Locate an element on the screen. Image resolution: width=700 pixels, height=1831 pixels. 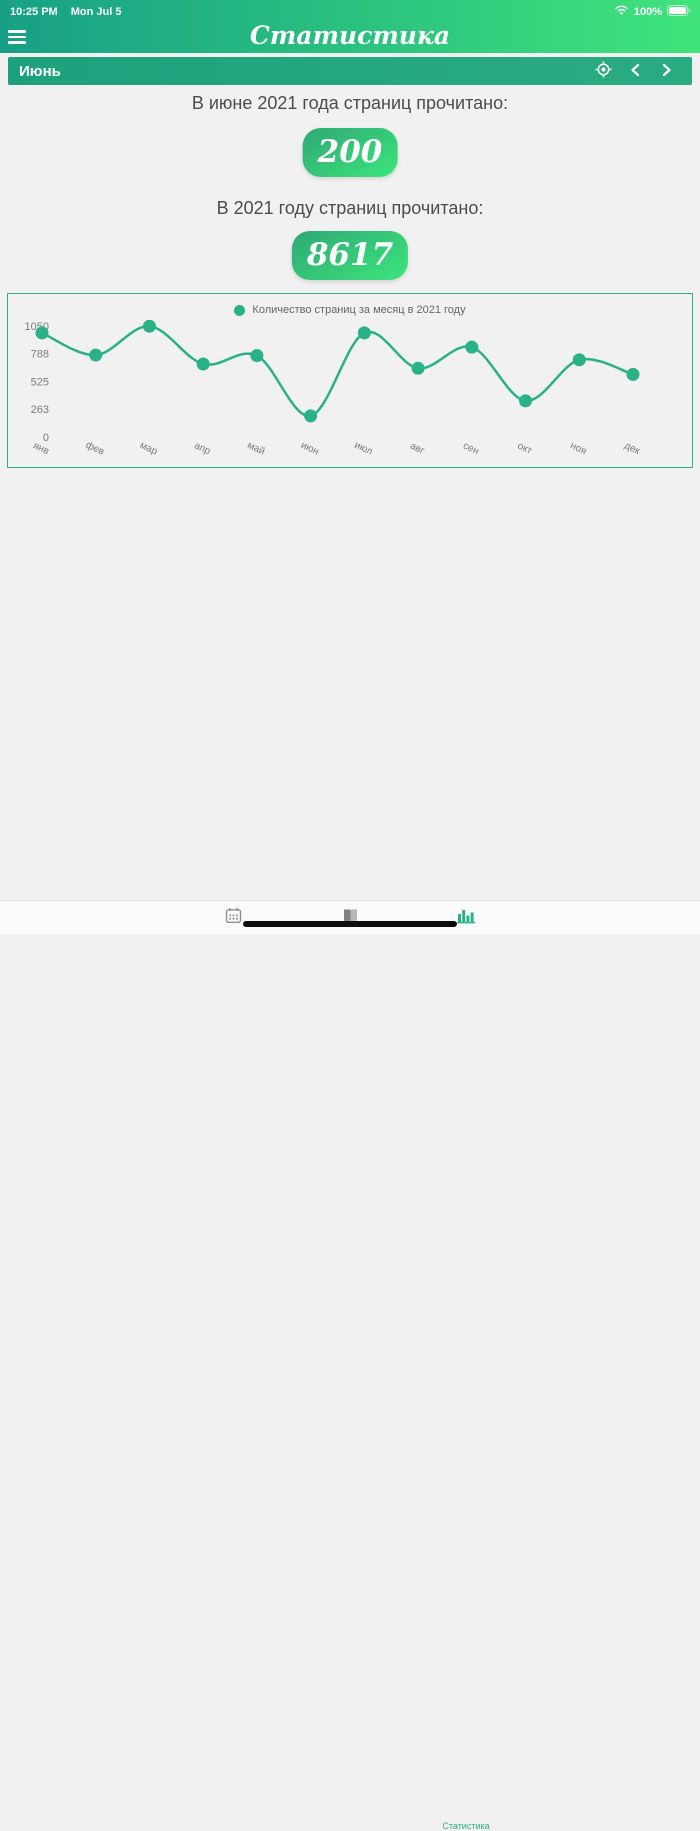
tab-statistics is located at coordinates (466, 917).